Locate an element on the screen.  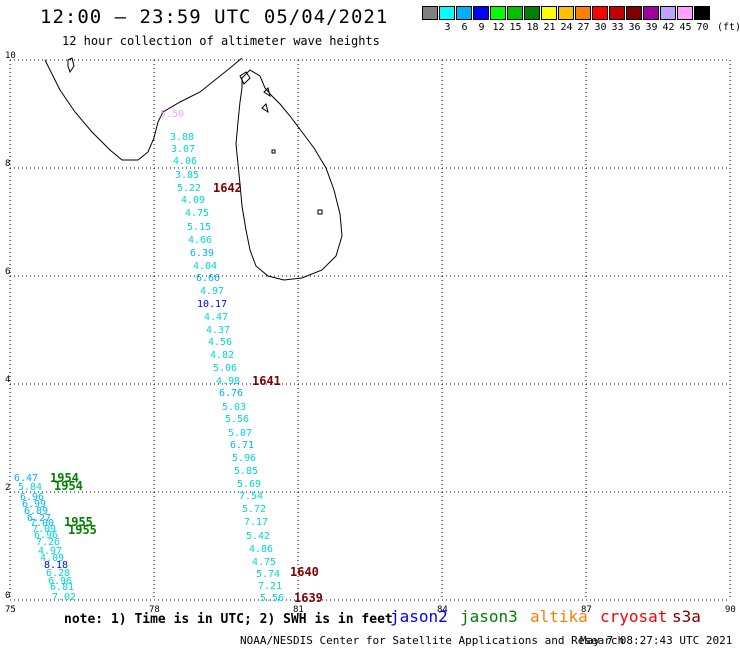
mission-legend-altika: altika is located at coordinates (559, 616).